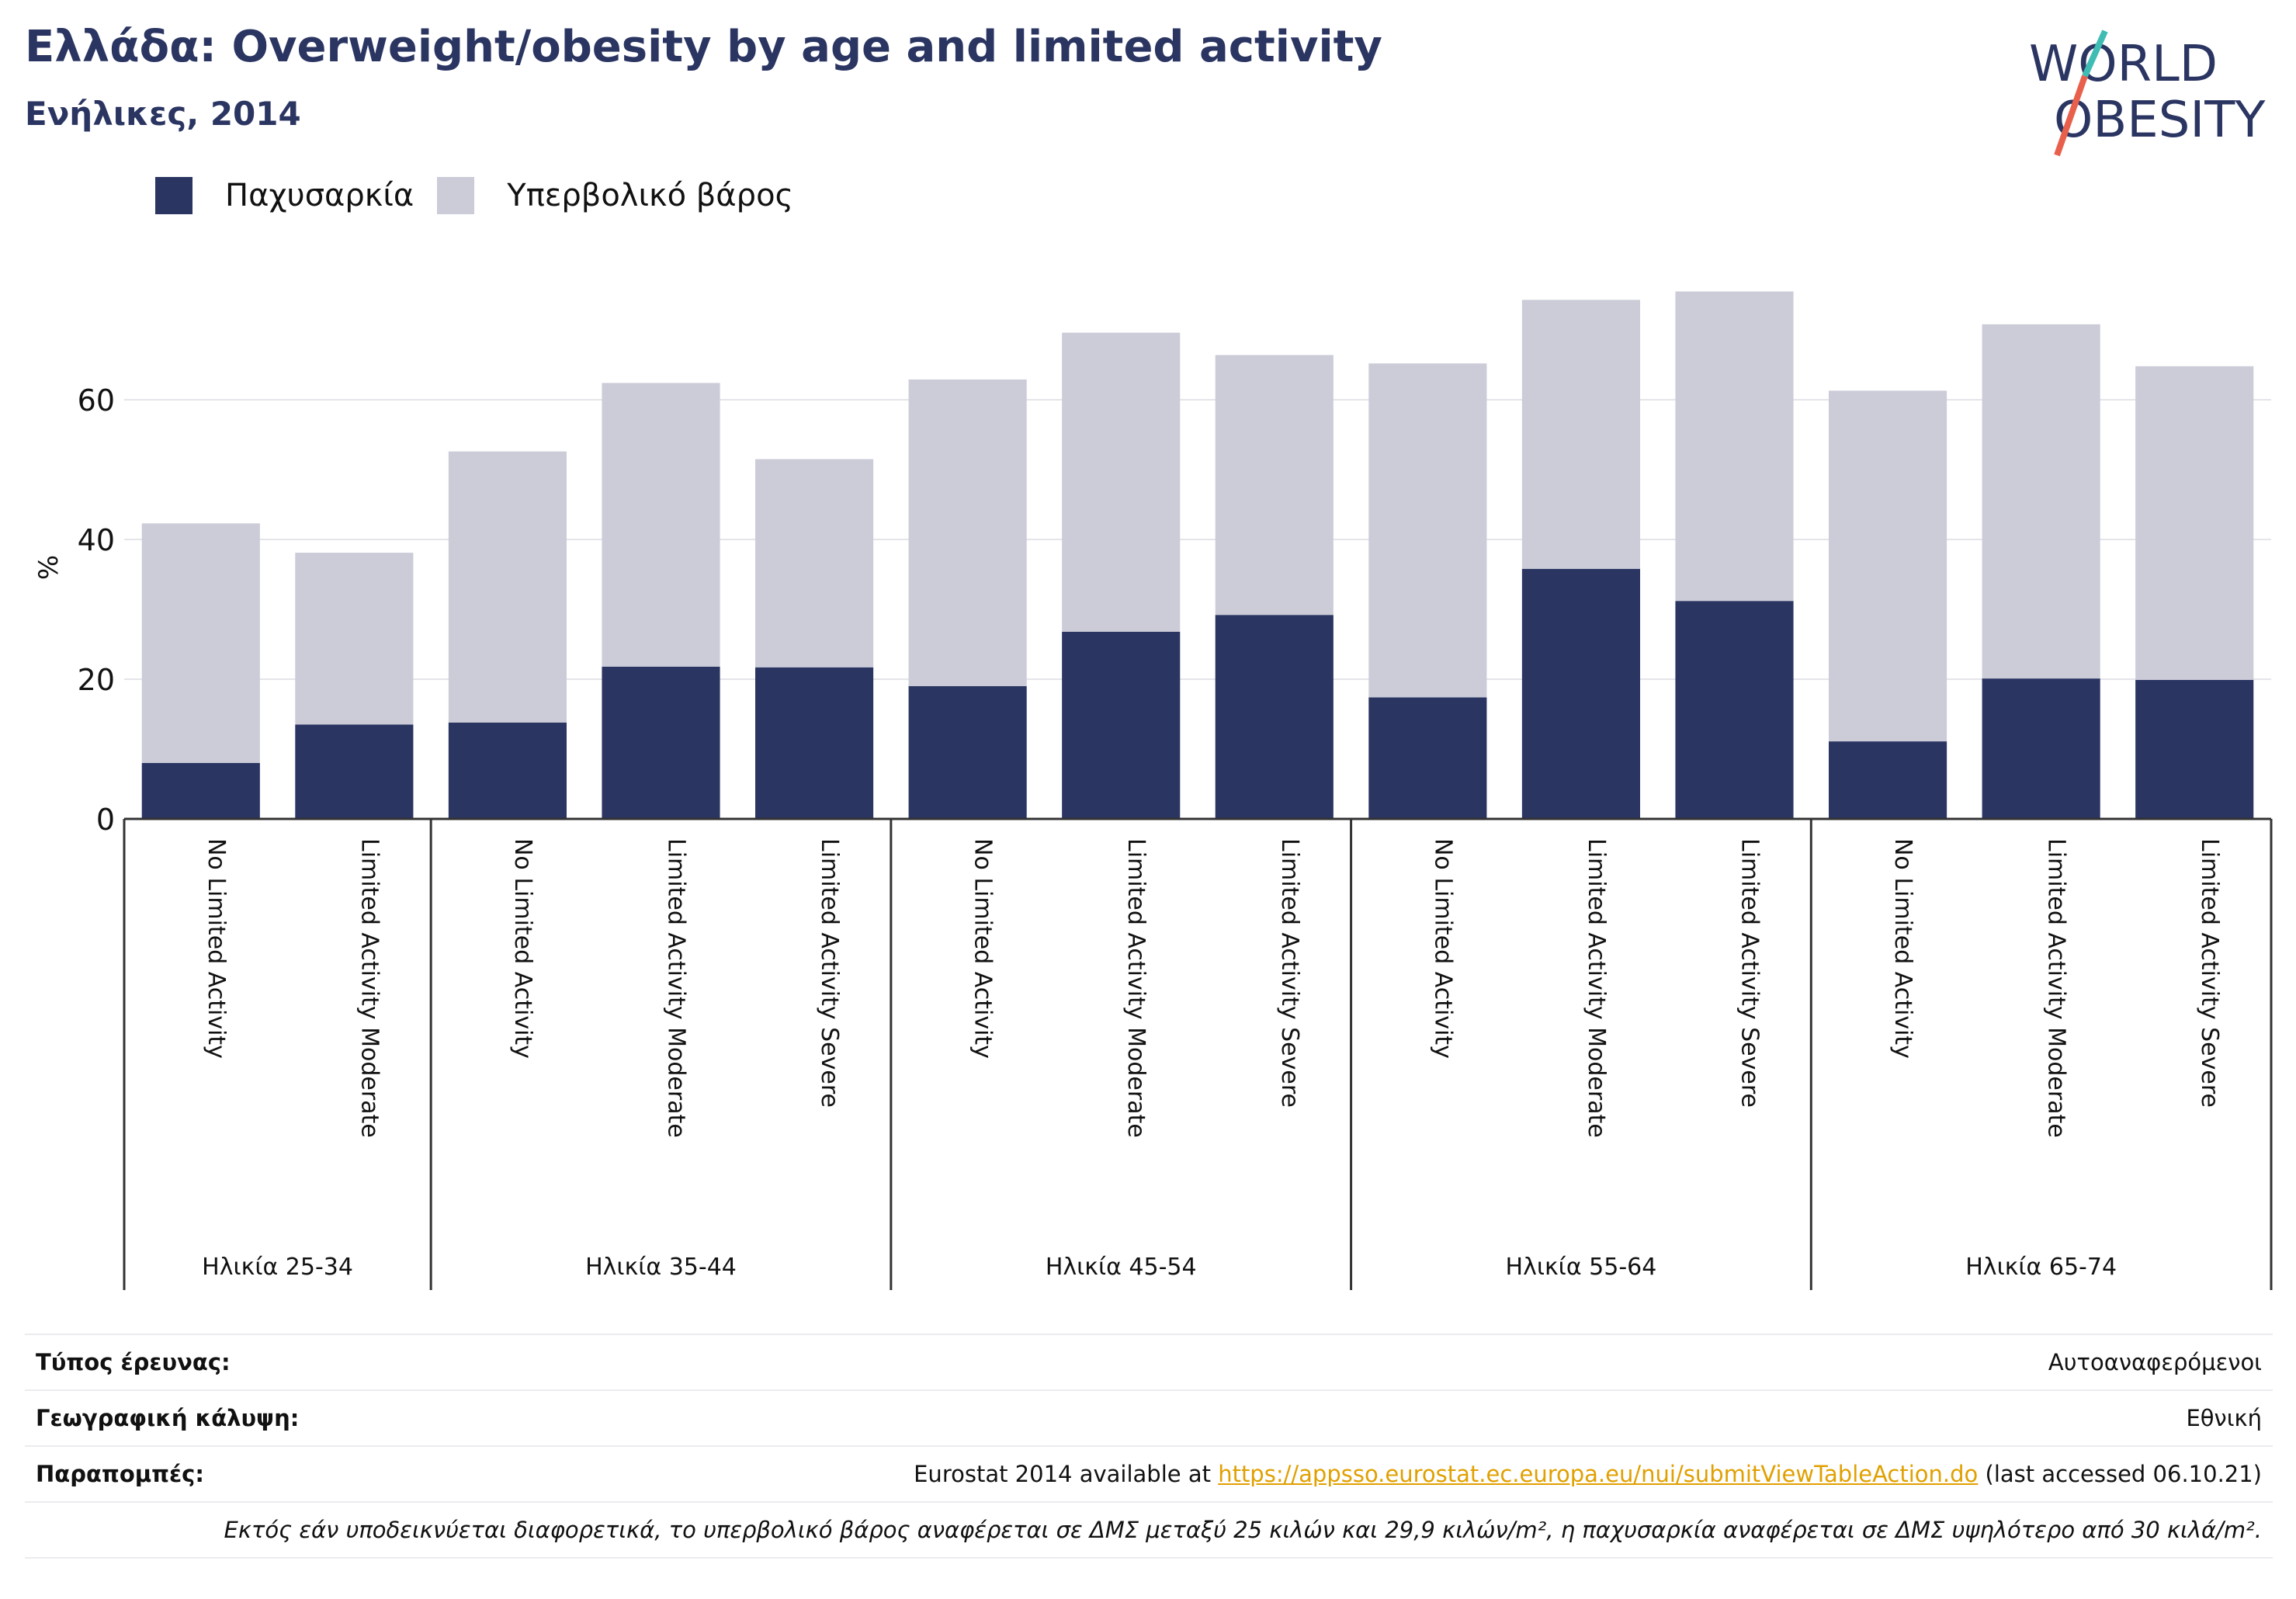 The height and width of the screenshot is (1599, 2296). Describe the element at coordinates (2123, 64) in the screenshot. I see `logo-line1: WORLD` at that location.